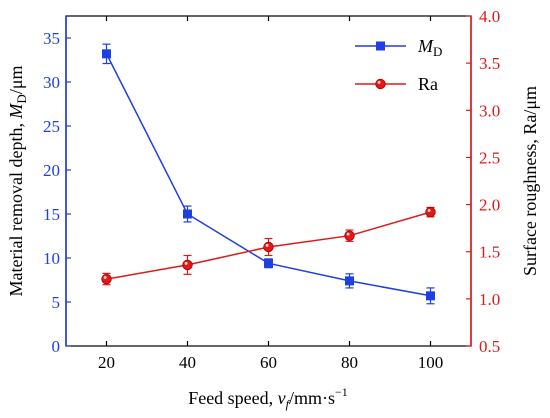  Describe the element at coordinates (489, 110) in the screenshot. I see `y-right-tick-label: 3.0` at that location.